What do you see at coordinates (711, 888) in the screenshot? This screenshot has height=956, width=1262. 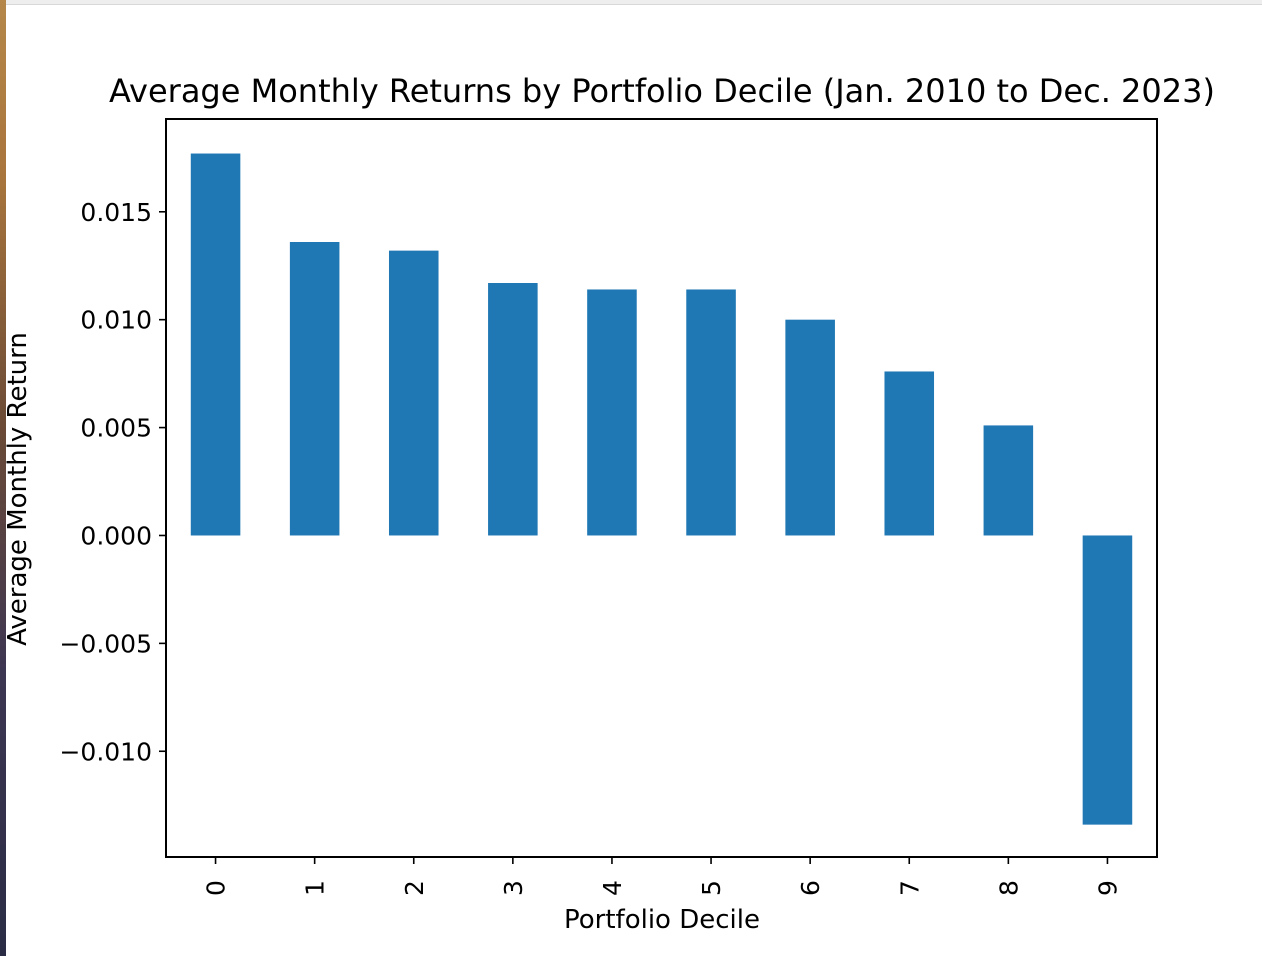 I see `x-tick-label: 5` at bounding box center [711, 888].